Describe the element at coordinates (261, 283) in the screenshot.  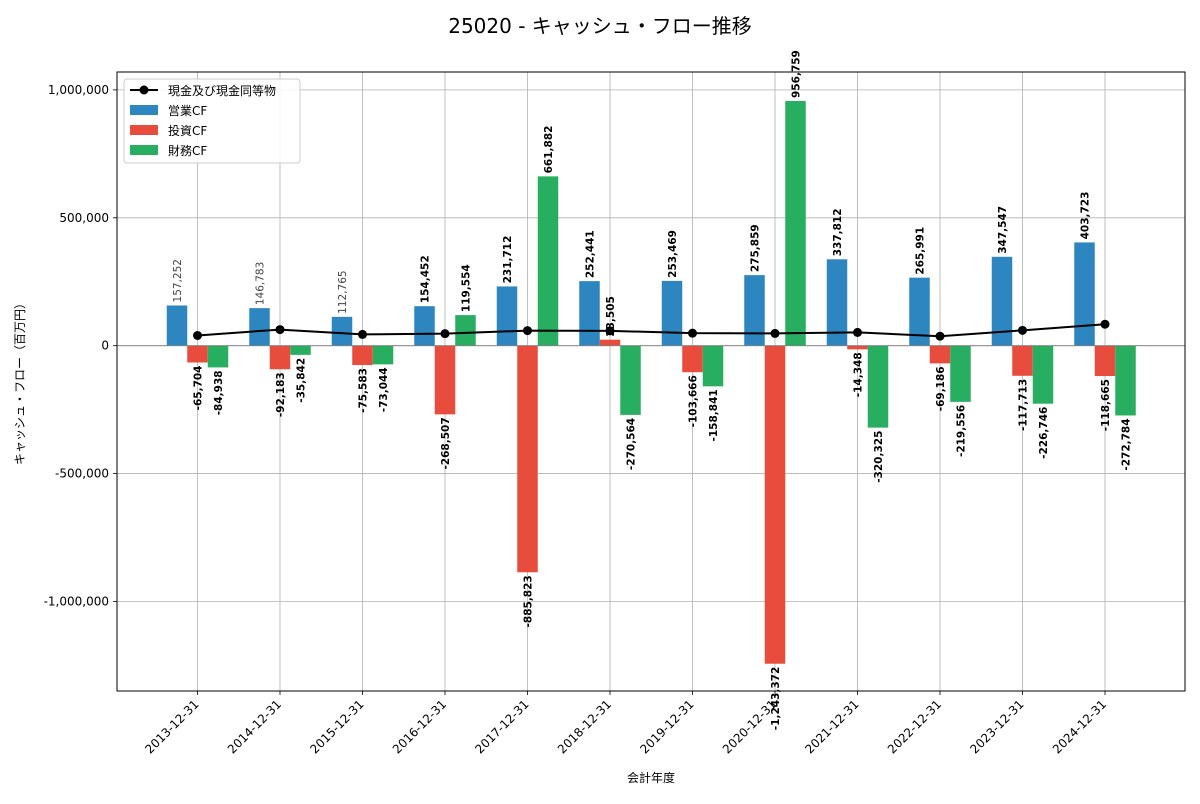
I see `data-label: 146,783` at that location.